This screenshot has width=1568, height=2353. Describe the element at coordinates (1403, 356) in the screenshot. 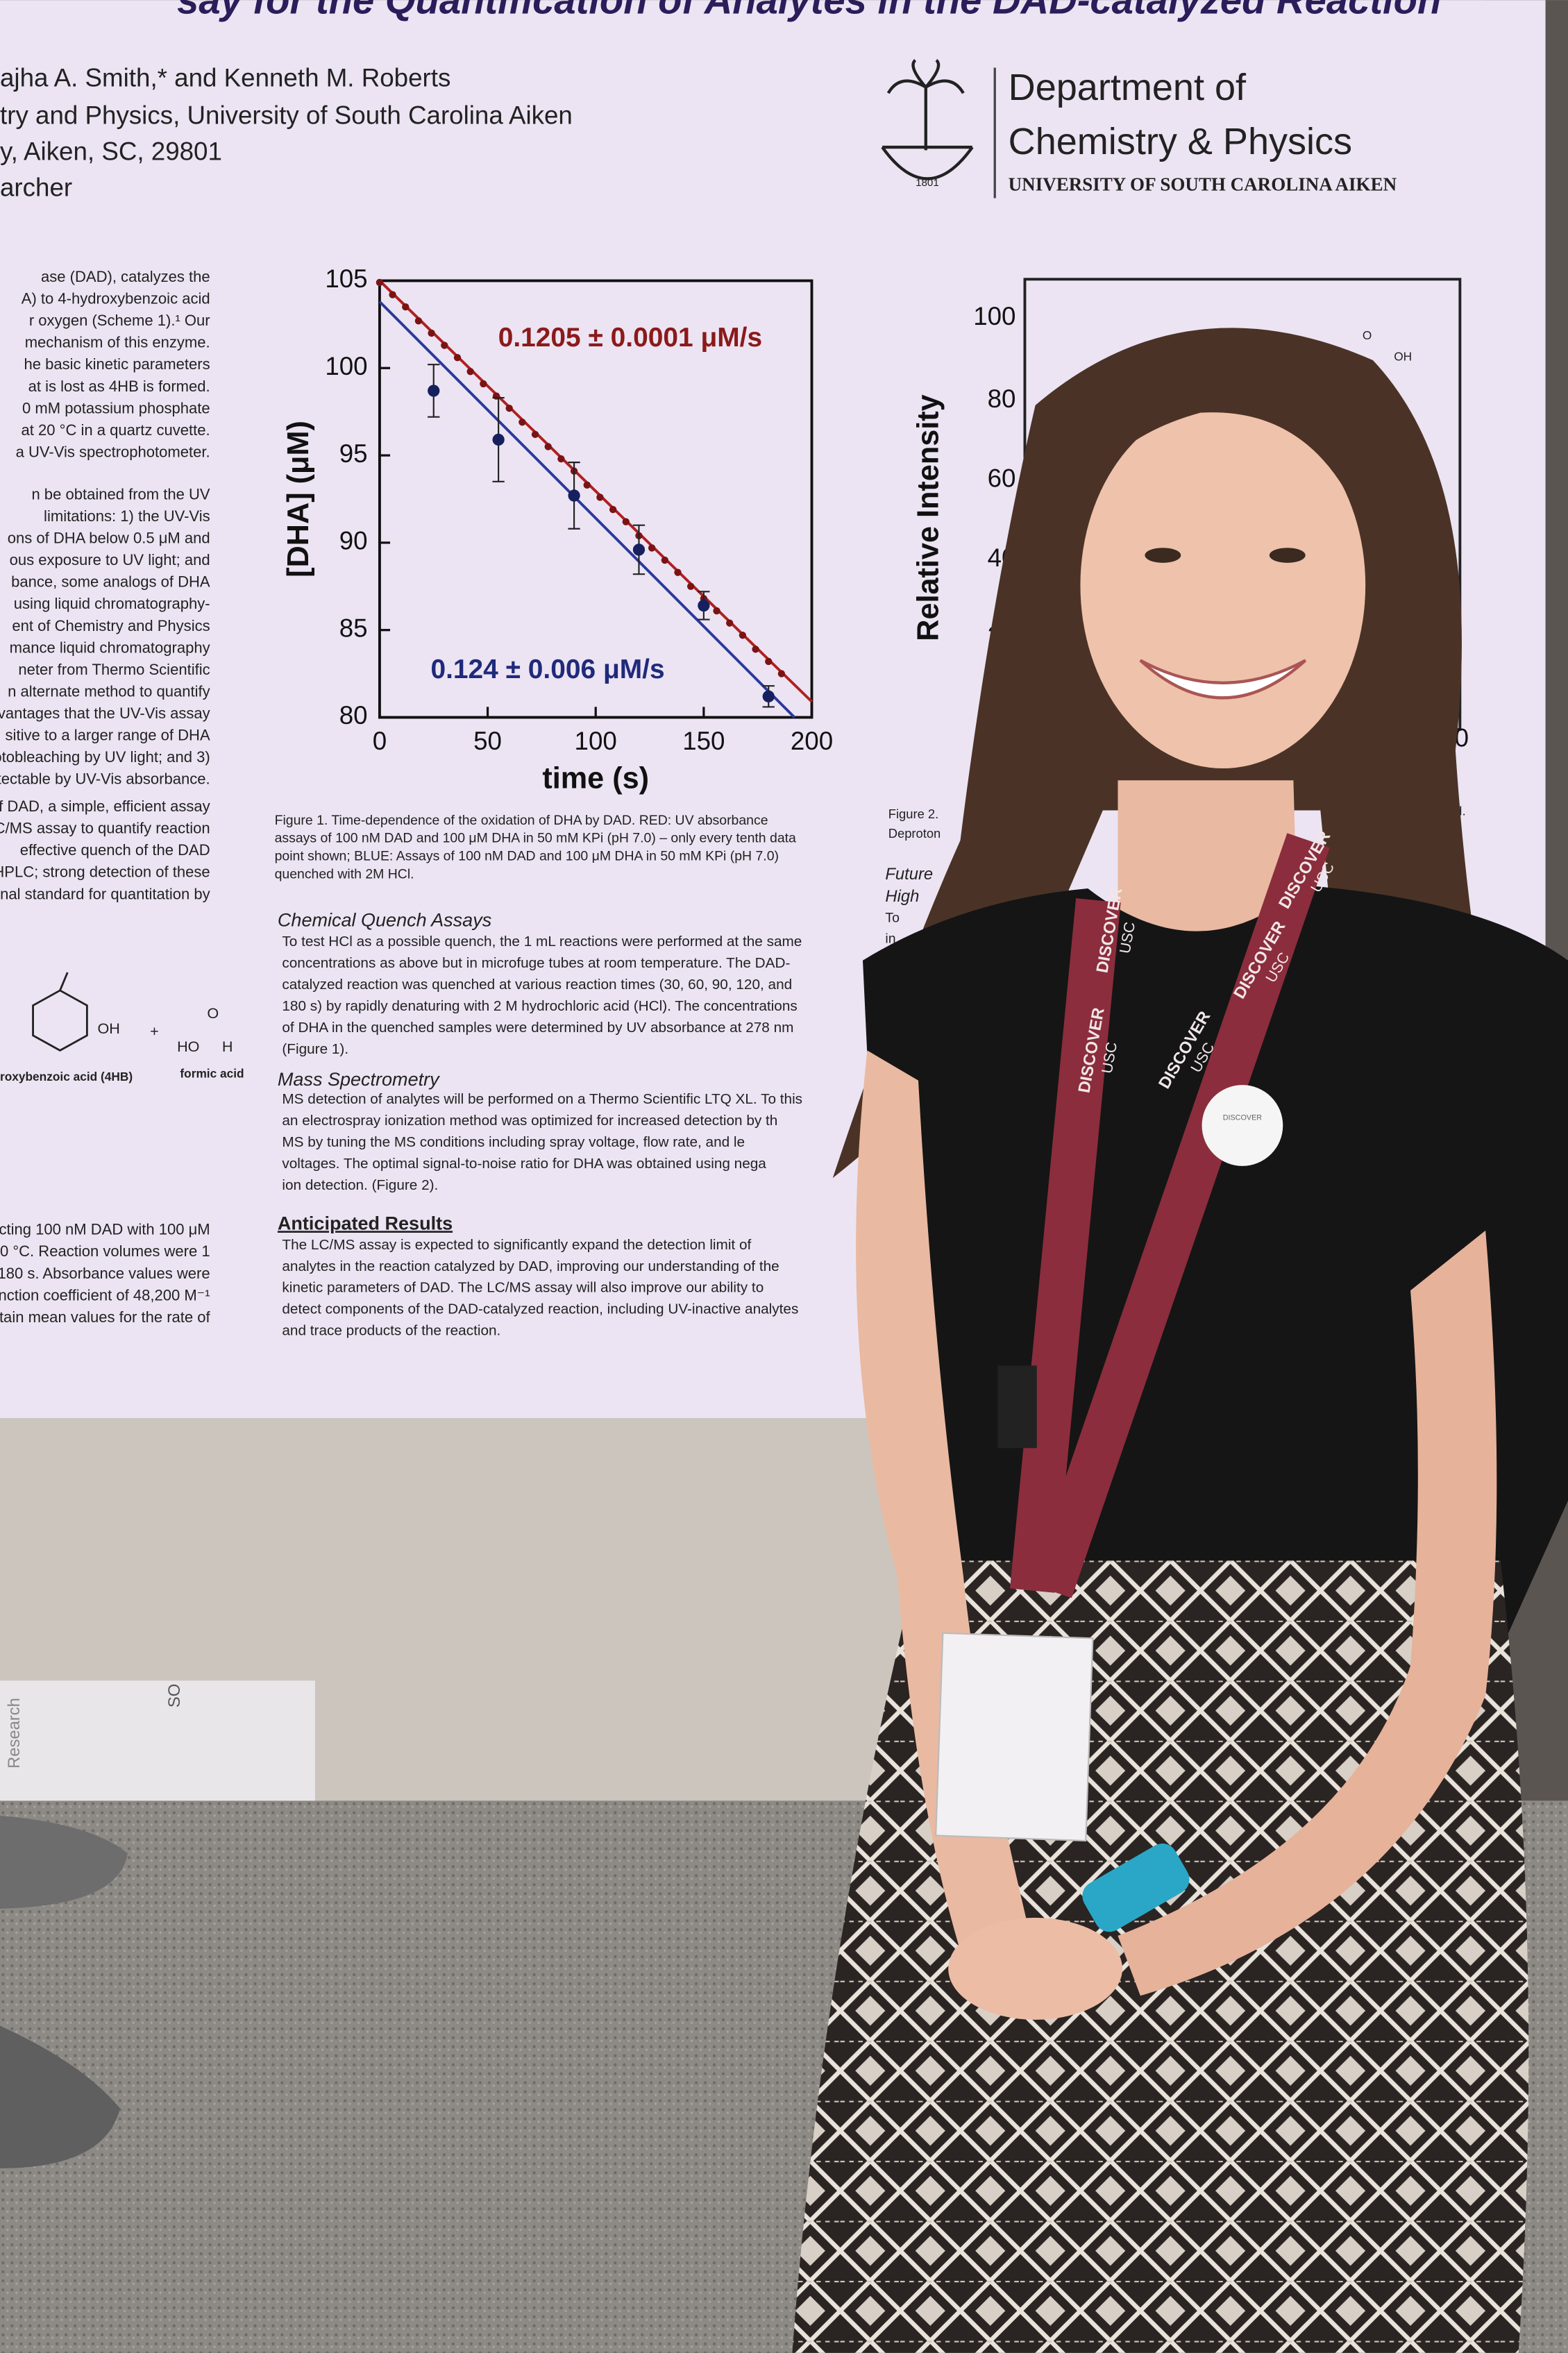

I see `fig2-fragment: OH` at that location.